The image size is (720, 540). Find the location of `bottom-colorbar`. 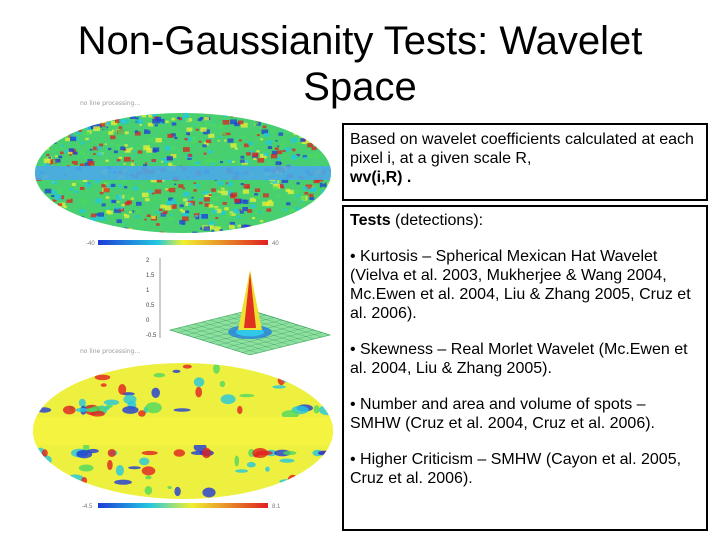

bottom-colorbar is located at coordinates (183, 505).